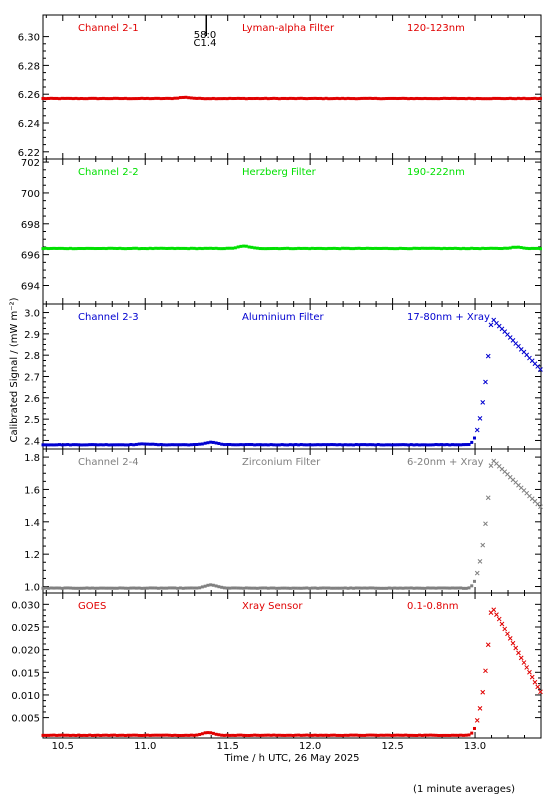 The width and height of the screenshot is (550, 800). Describe the element at coordinates (29, 95) in the screenshot. I see `y-tick-label: 6.26` at that location.